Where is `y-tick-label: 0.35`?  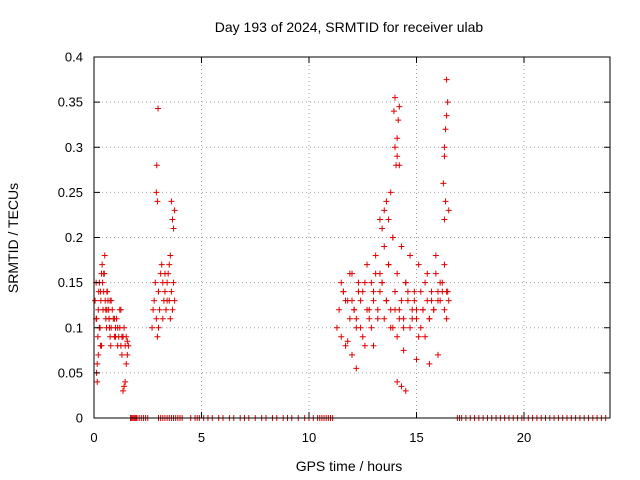 y-tick-label: 0.35 is located at coordinates (70, 102).